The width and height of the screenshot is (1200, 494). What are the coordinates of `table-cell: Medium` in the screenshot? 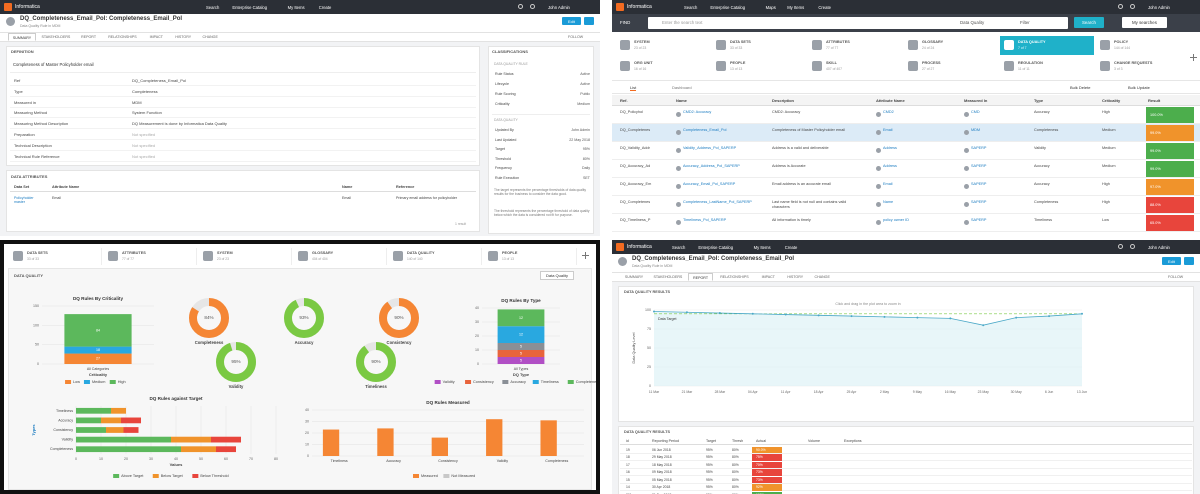 It's located at (1109, 166).